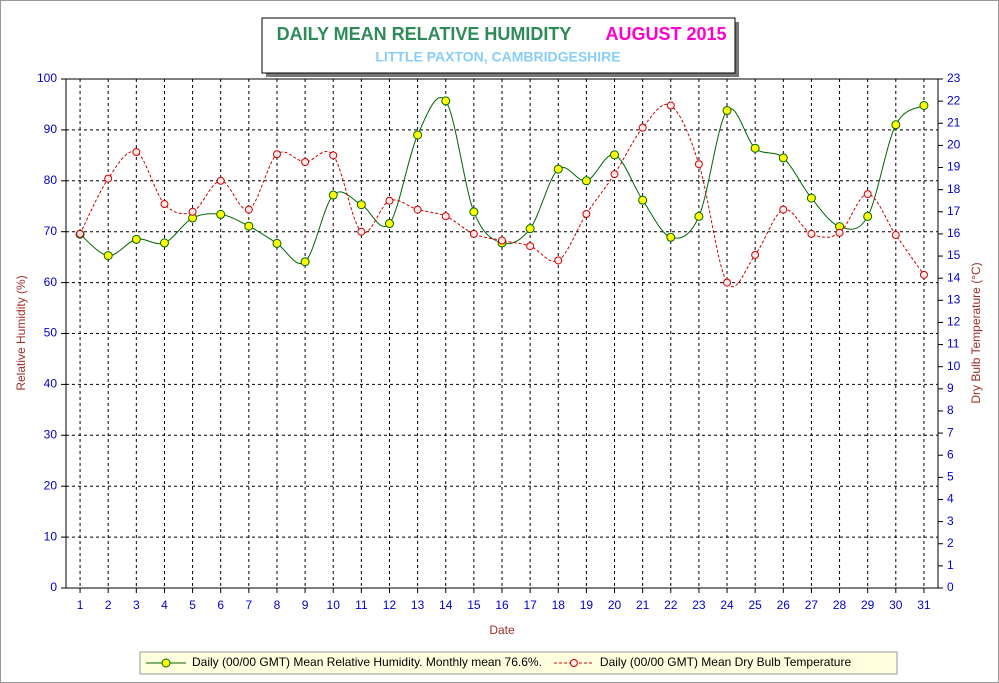 The width and height of the screenshot is (999, 683). I want to click on y2-tick-label: 12, so click(954, 322).